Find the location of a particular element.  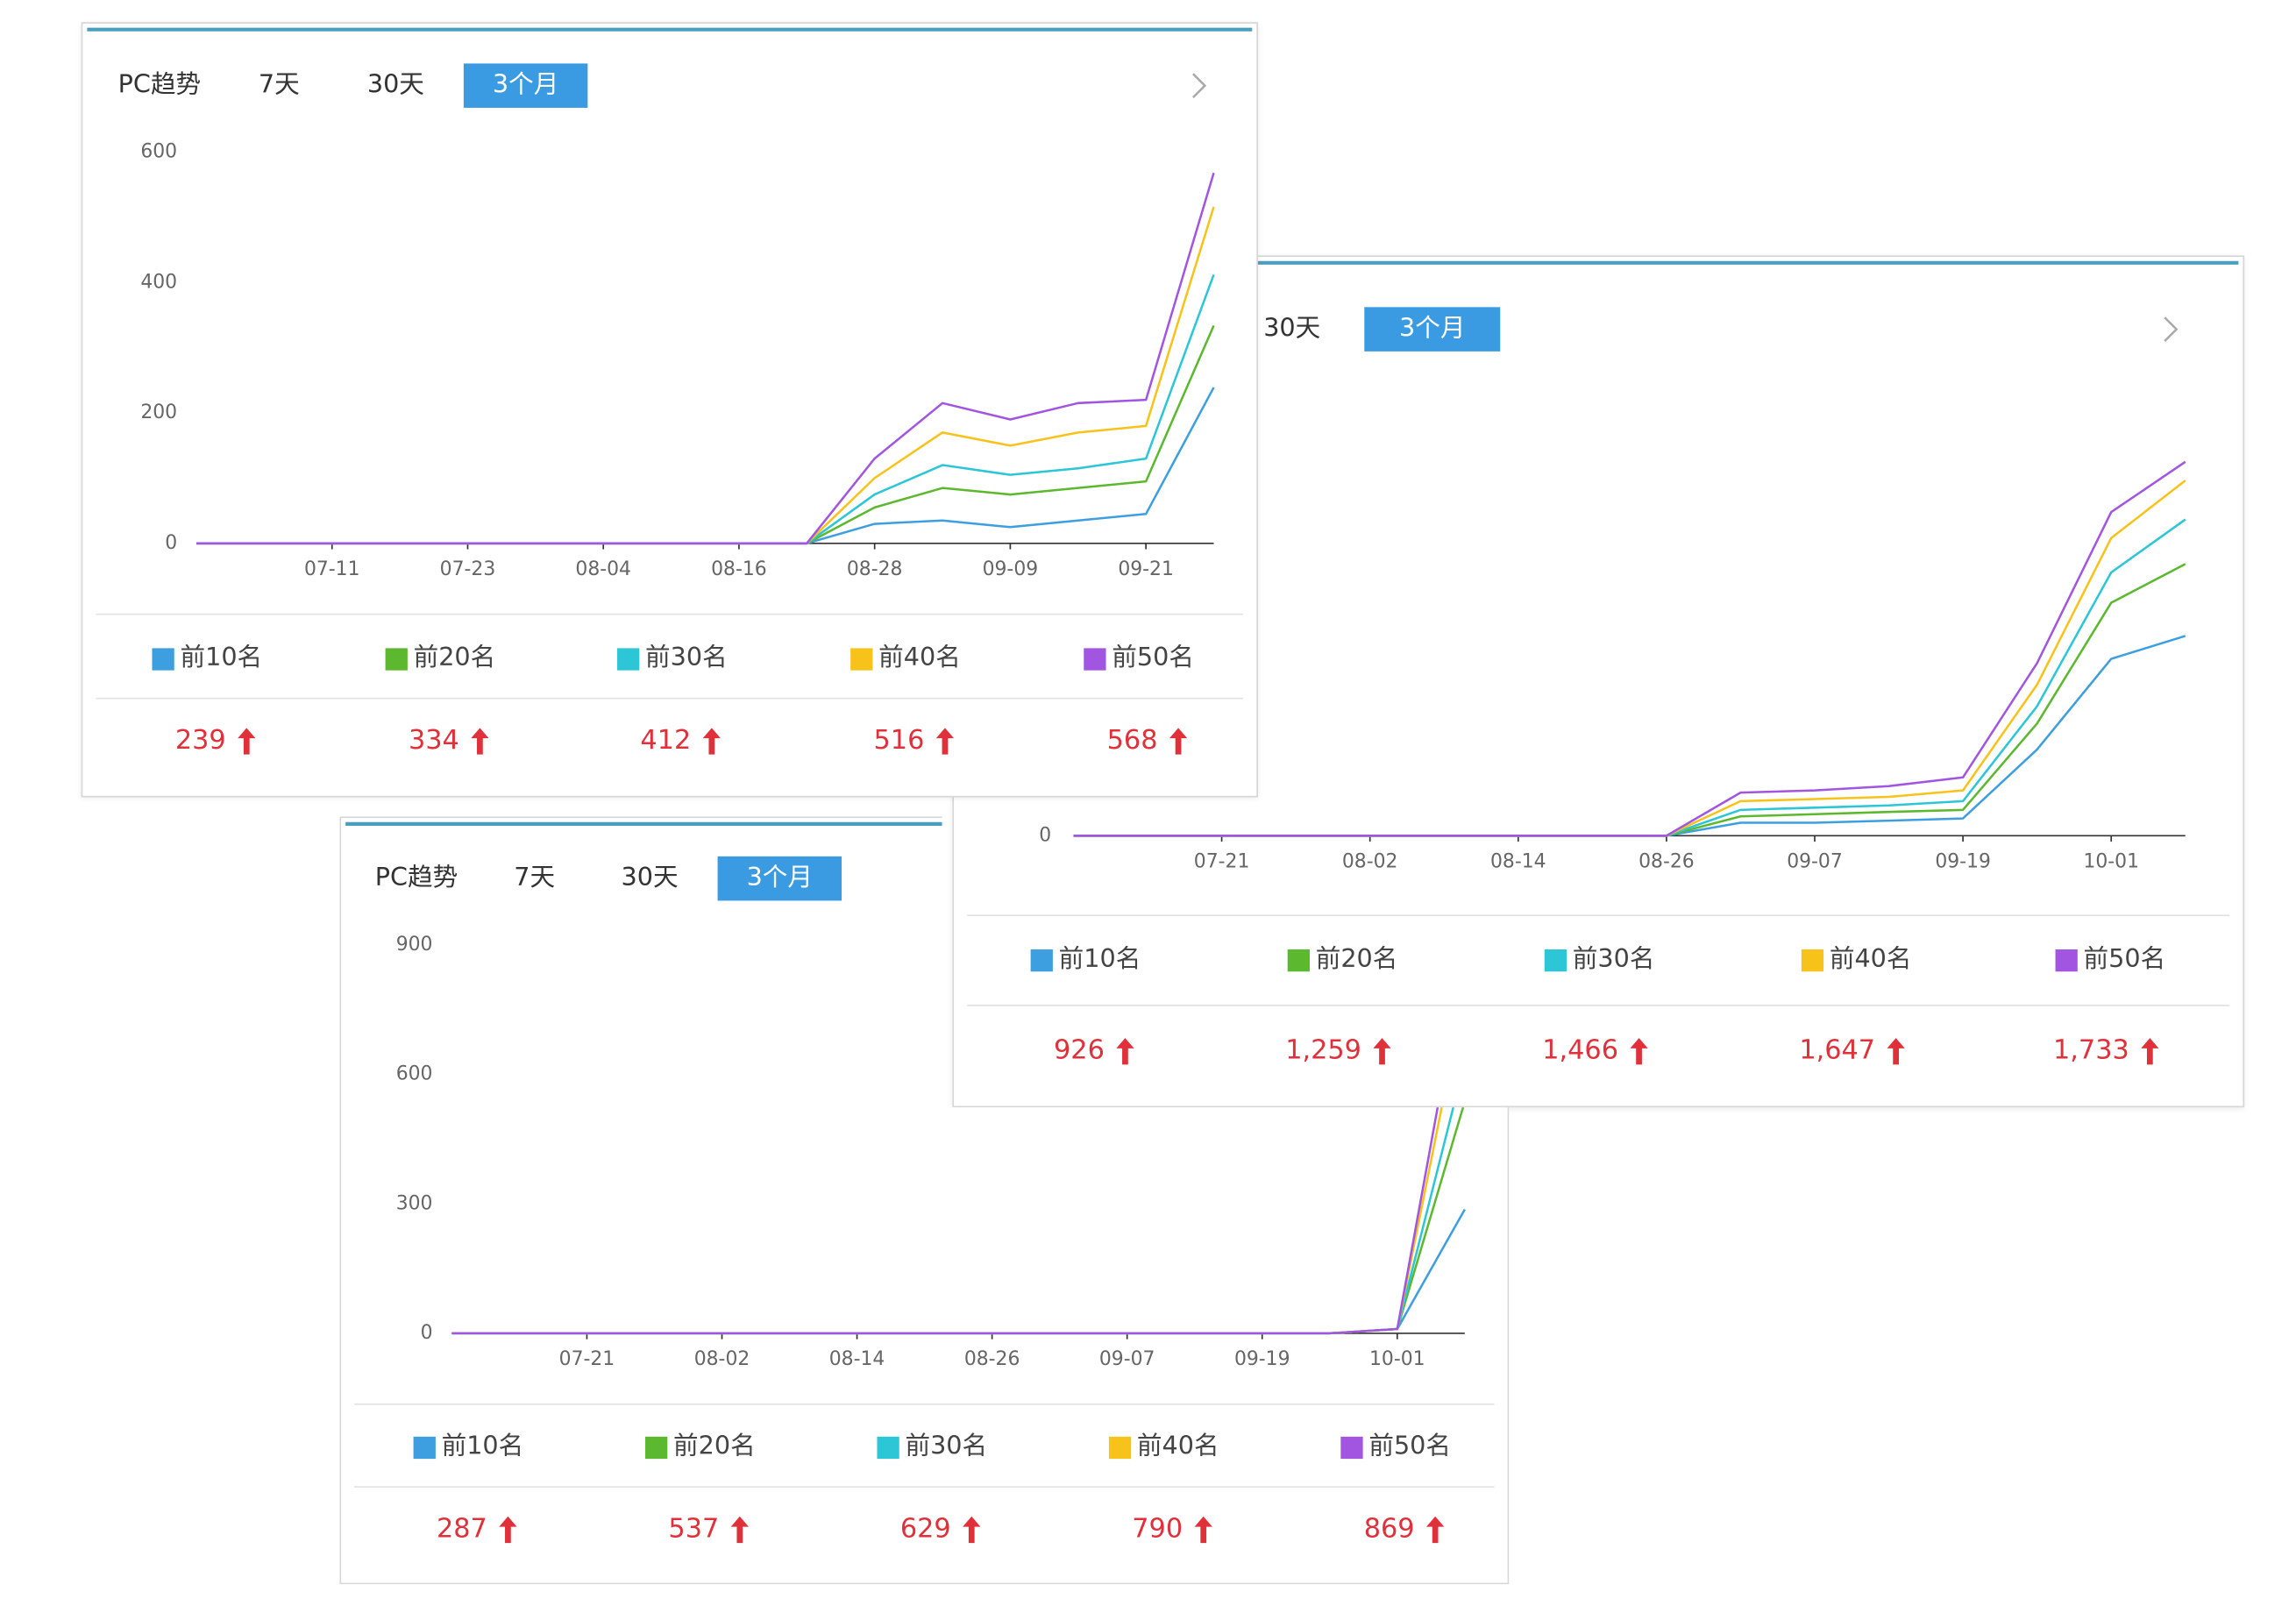

summary-value: 568 is located at coordinates (1132, 740).